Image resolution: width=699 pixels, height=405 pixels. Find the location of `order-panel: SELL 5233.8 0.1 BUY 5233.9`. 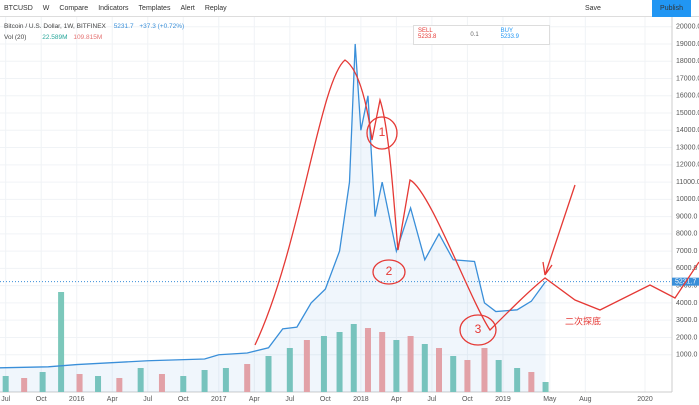

order-panel: SELL 5233.8 0.1 BUY 5233.9 is located at coordinates (481, 35).